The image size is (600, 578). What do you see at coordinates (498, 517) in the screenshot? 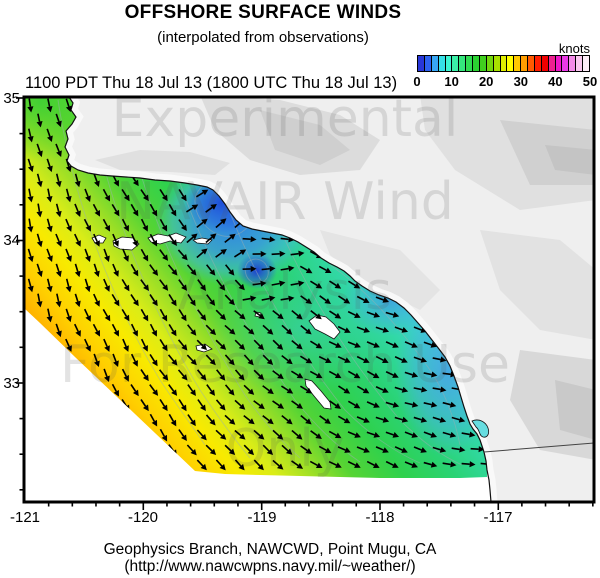
I see `lon-tick-label: -117` at bounding box center [498, 517].